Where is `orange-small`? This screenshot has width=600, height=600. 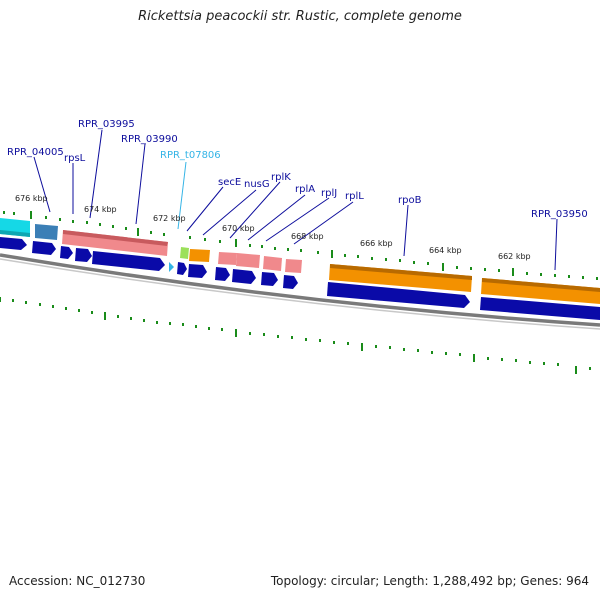 orange-small is located at coordinates (199, 255).